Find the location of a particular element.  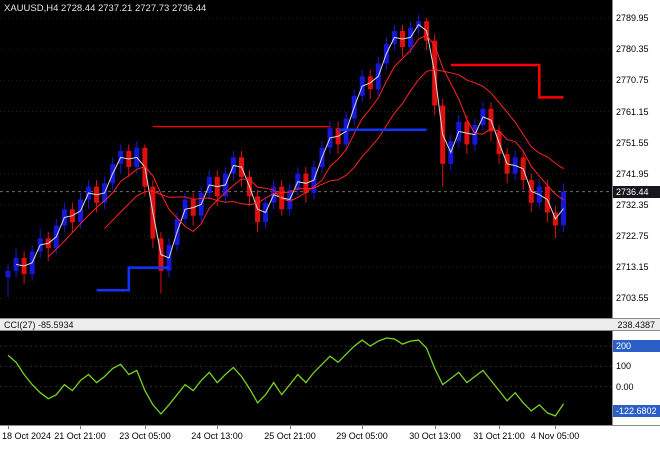

price-axis-label: 2789.95 is located at coordinates (632, 18).